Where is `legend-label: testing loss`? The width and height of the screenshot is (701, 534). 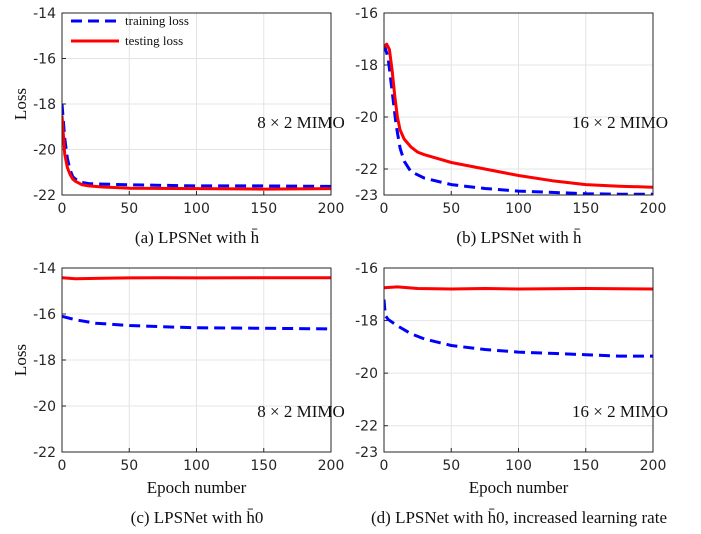
legend-label: testing loss is located at coordinates (154, 40).